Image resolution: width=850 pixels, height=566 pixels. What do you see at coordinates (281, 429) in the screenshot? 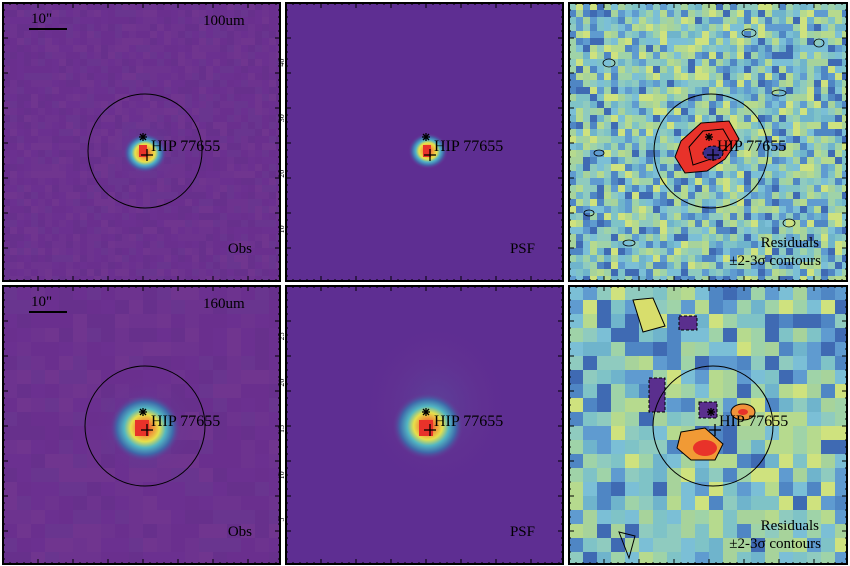
I see `axis-tick-label: 15` at bounding box center [281, 429].